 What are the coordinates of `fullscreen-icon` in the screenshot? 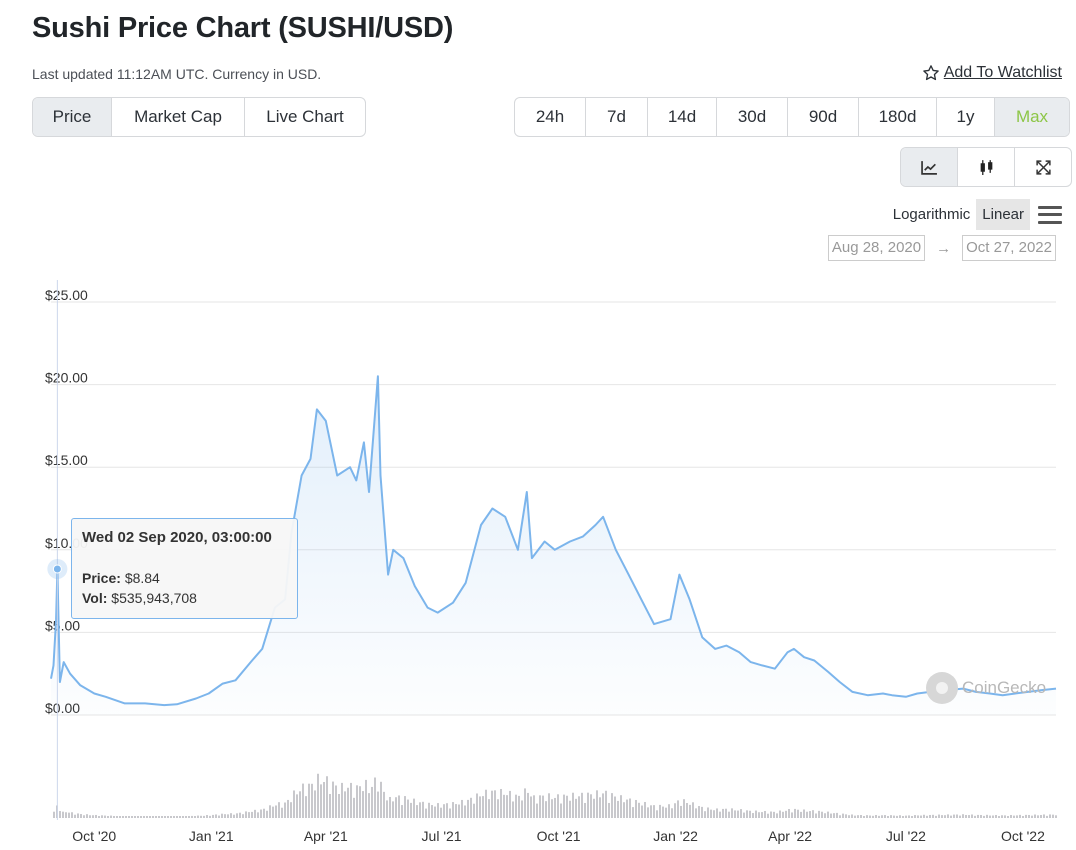 It's located at (1043, 167).